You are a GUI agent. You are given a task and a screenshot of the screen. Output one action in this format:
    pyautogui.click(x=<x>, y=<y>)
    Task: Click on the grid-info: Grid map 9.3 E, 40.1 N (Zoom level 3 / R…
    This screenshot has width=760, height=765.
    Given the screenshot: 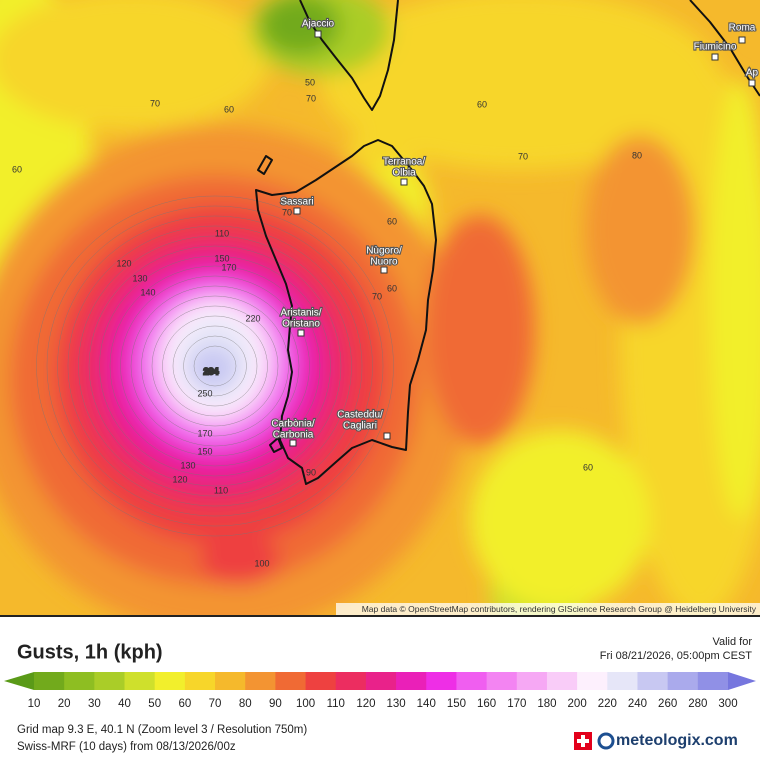 What is the action you would take?
    pyautogui.click(x=162, y=730)
    